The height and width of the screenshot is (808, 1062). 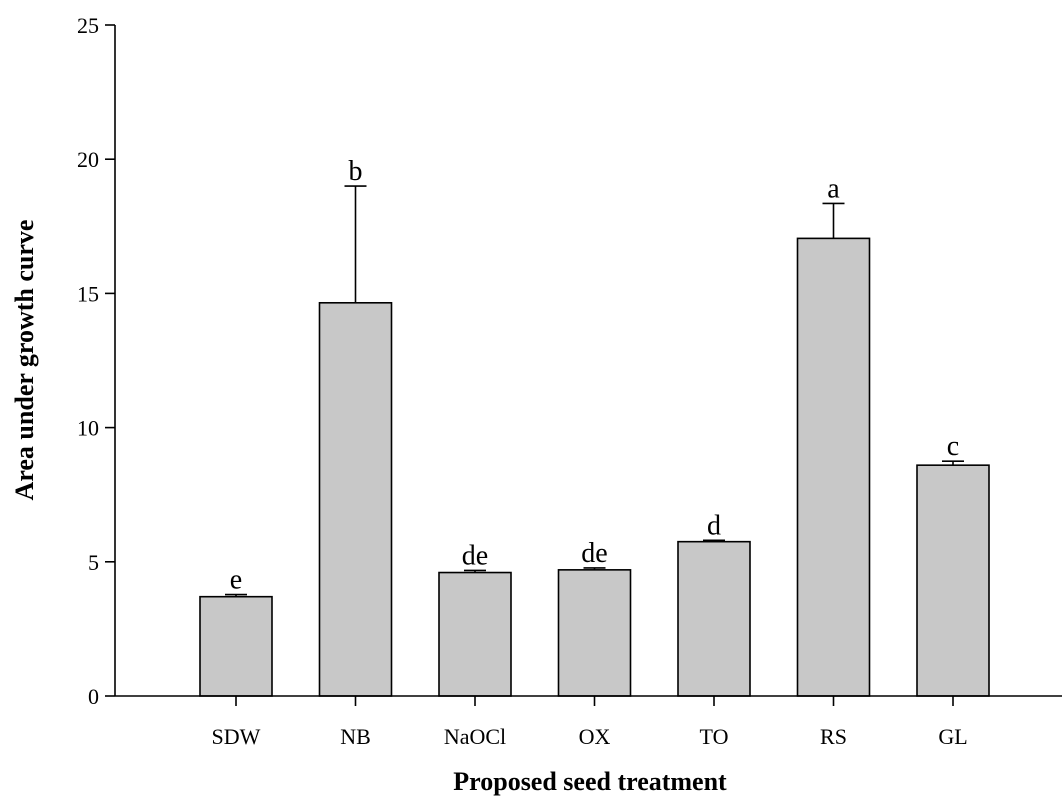 I want to click on x-ticks-layer: SDW NB NaOCl OX TO RS GL, so click(x=590, y=722).